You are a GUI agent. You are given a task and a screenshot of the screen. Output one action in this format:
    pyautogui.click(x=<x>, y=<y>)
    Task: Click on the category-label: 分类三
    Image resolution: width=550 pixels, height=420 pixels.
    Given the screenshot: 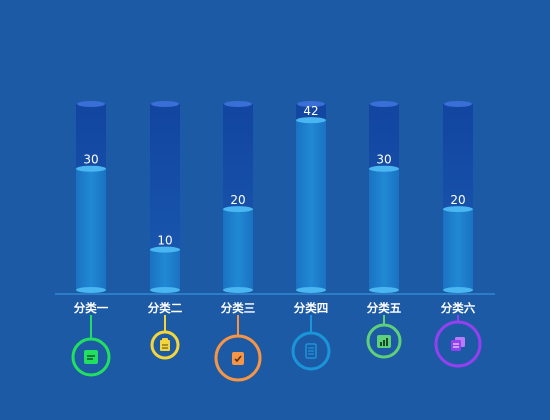 What is the action you would take?
    pyautogui.click(x=238, y=308)
    